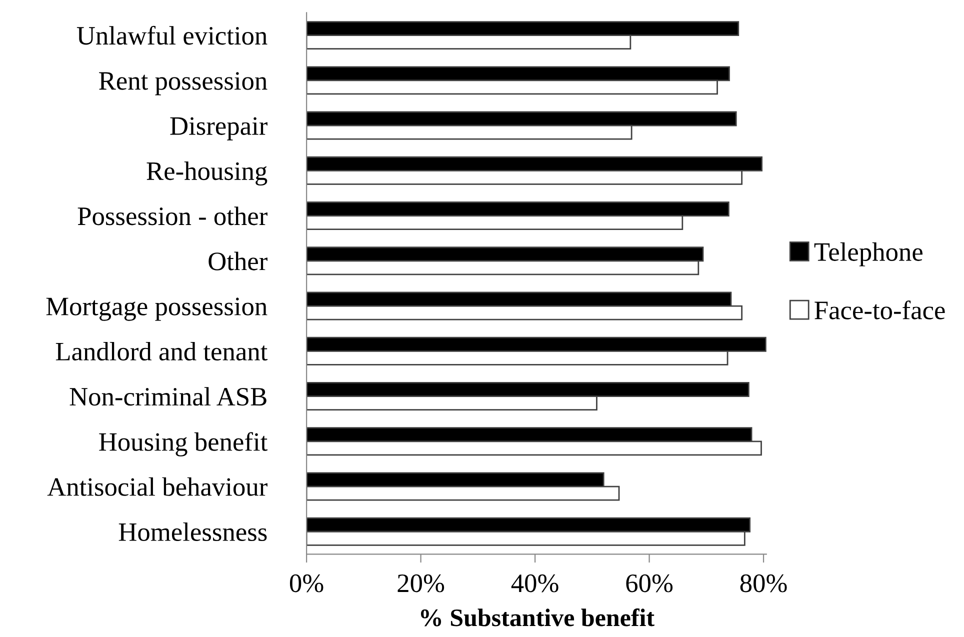 The width and height of the screenshot is (964, 637). Describe the element at coordinates (537, 617) in the screenshot. I see `x-axis-title: % Substantive benefit` at that location.